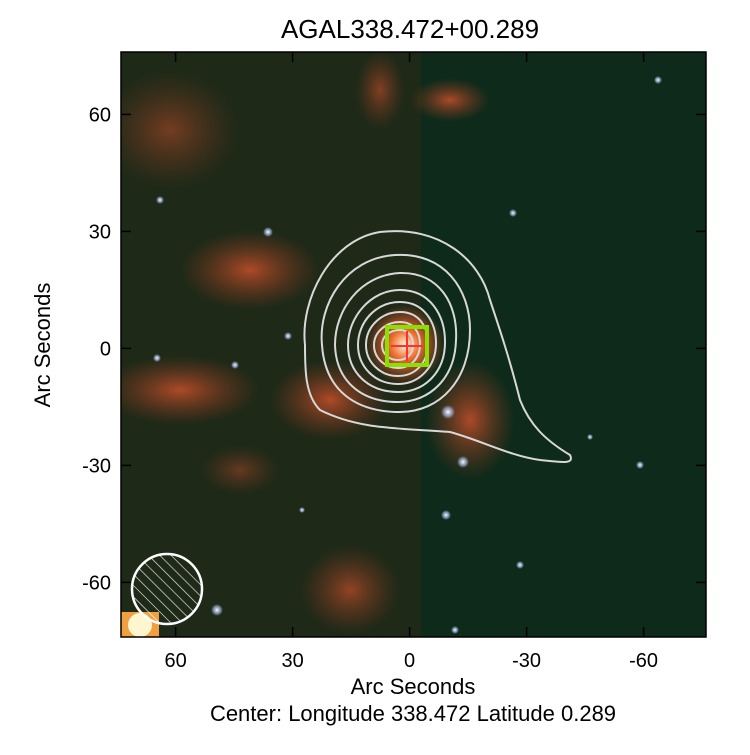 This screenshot has height=755, width=750. I want to click on x-tick-label: 60, so click(175, 661).